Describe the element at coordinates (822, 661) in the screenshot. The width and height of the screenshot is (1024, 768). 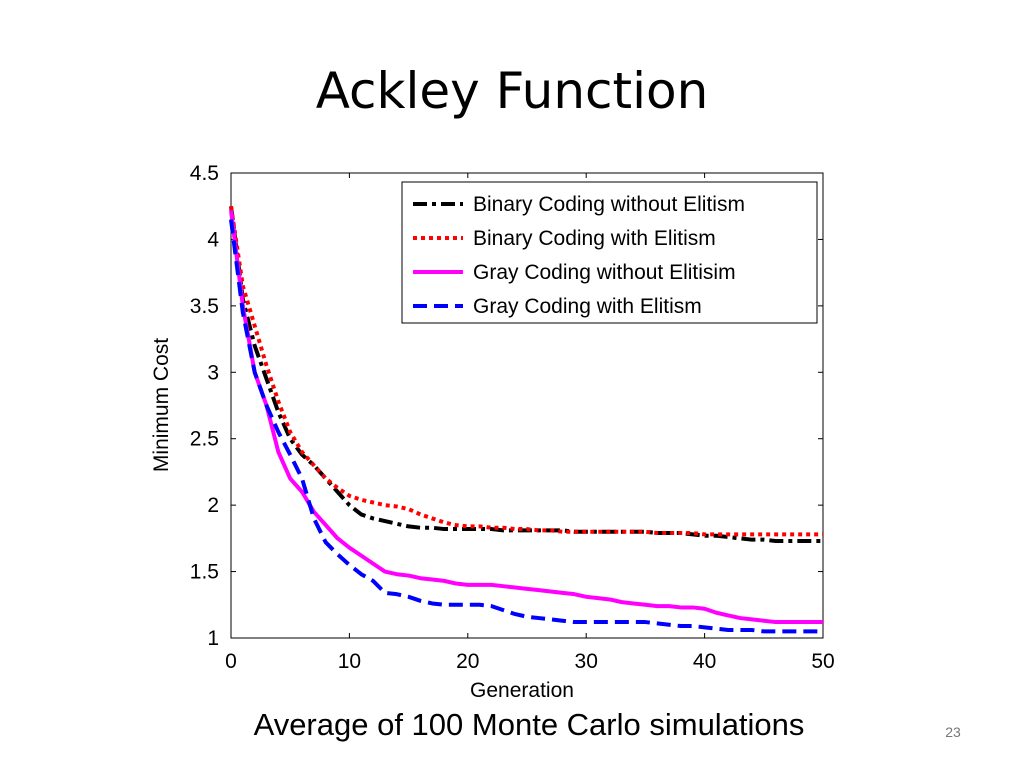
I see `x-tick-label: 50` at that location.